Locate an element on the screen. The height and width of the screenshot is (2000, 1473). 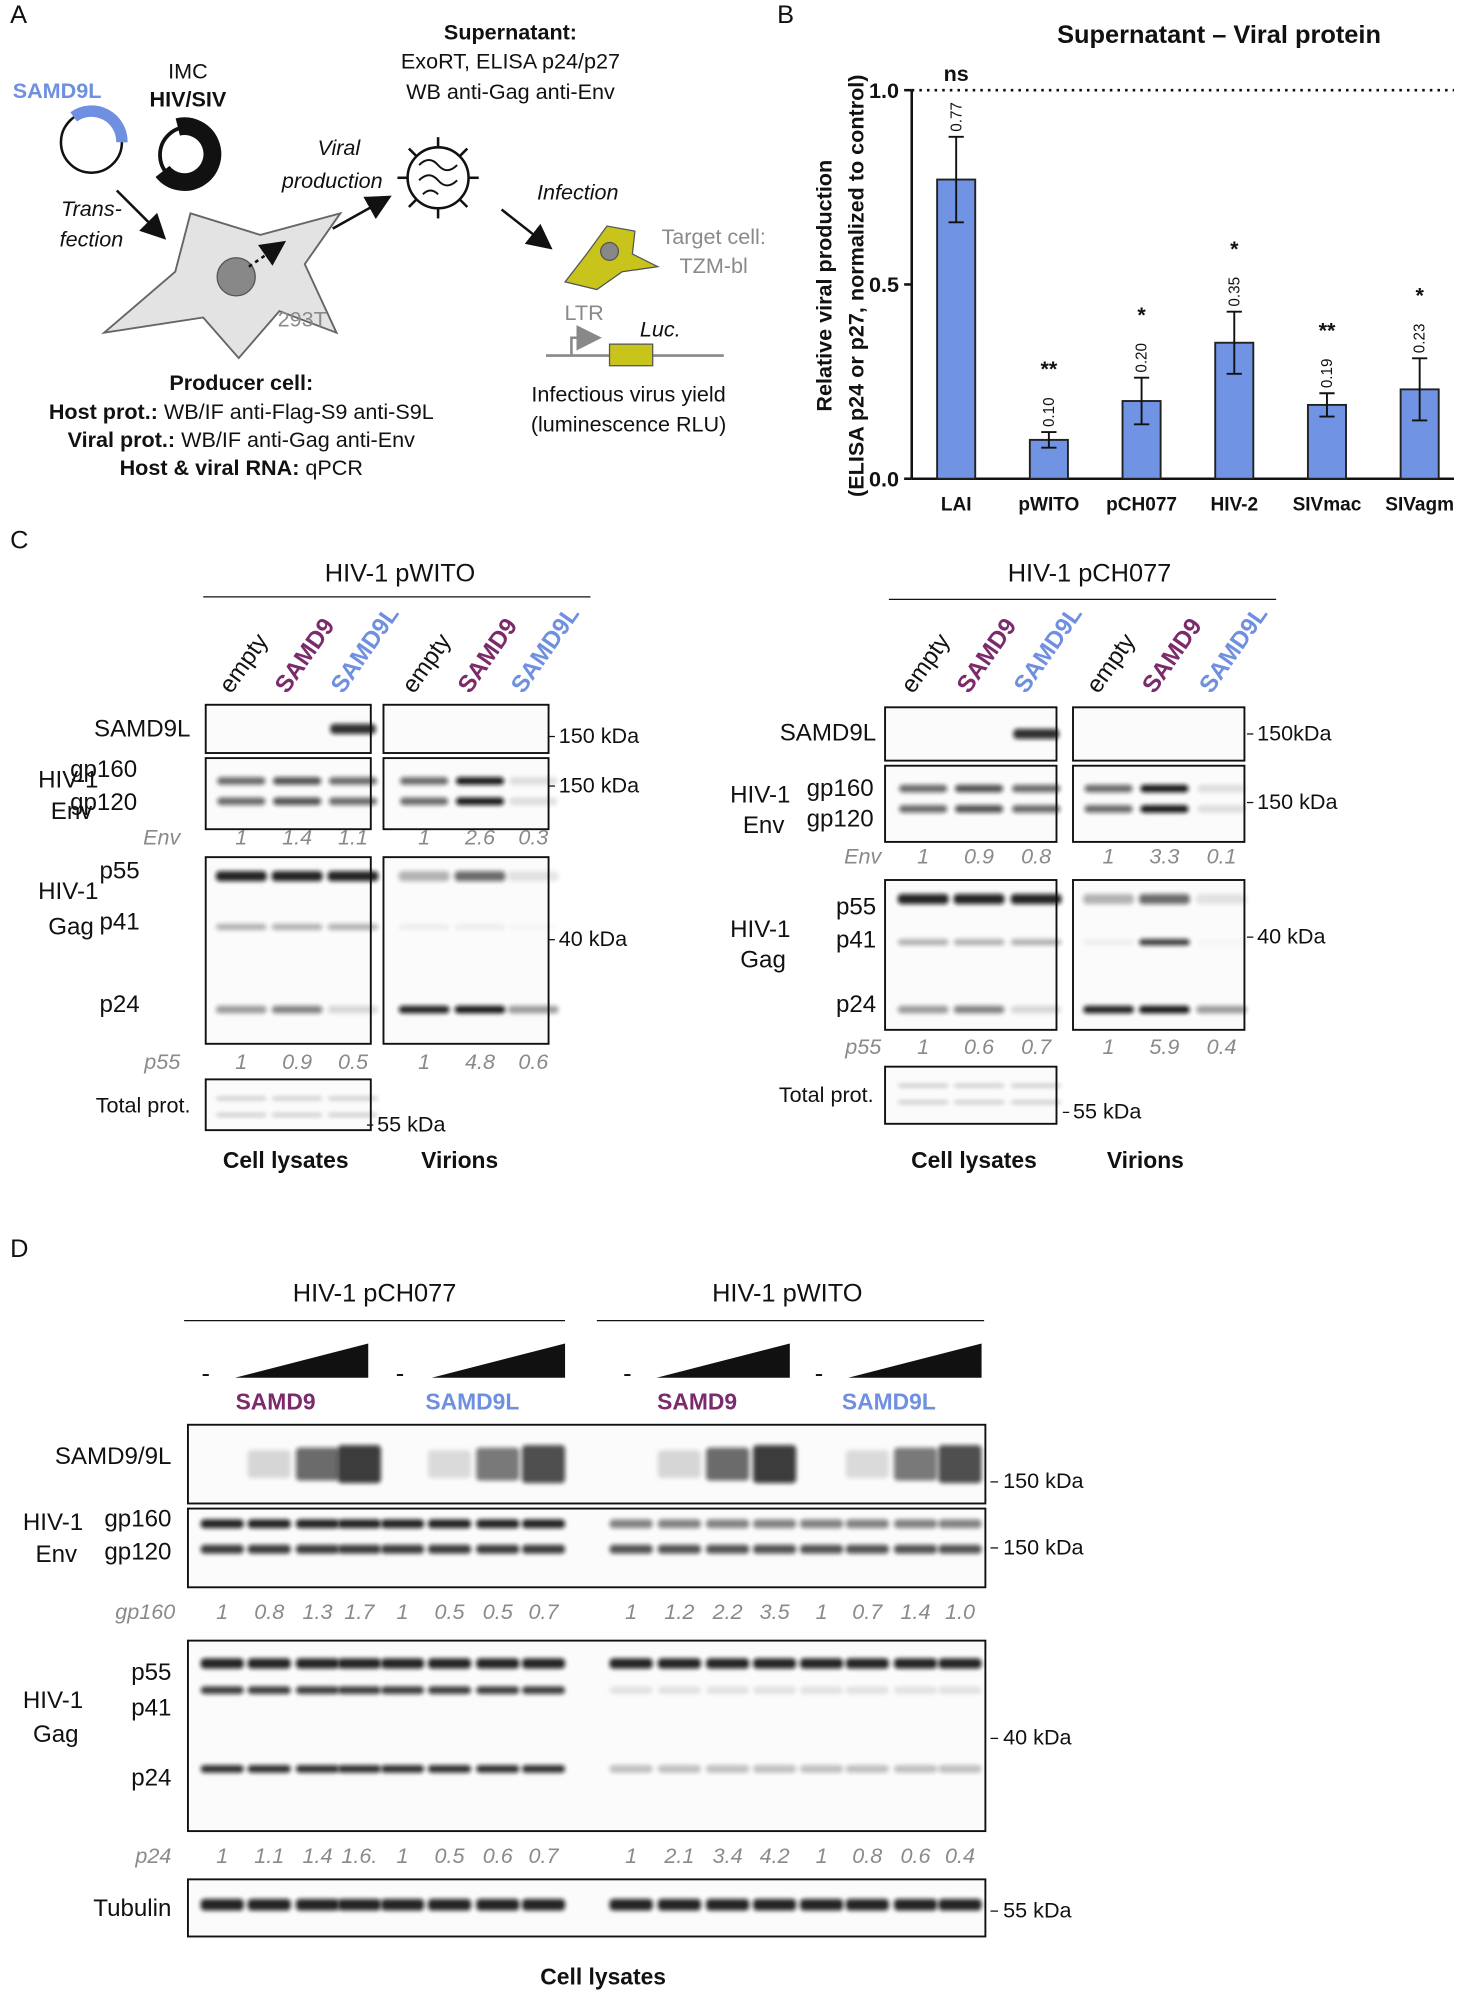
spikes is located at coordinates (438, 178).